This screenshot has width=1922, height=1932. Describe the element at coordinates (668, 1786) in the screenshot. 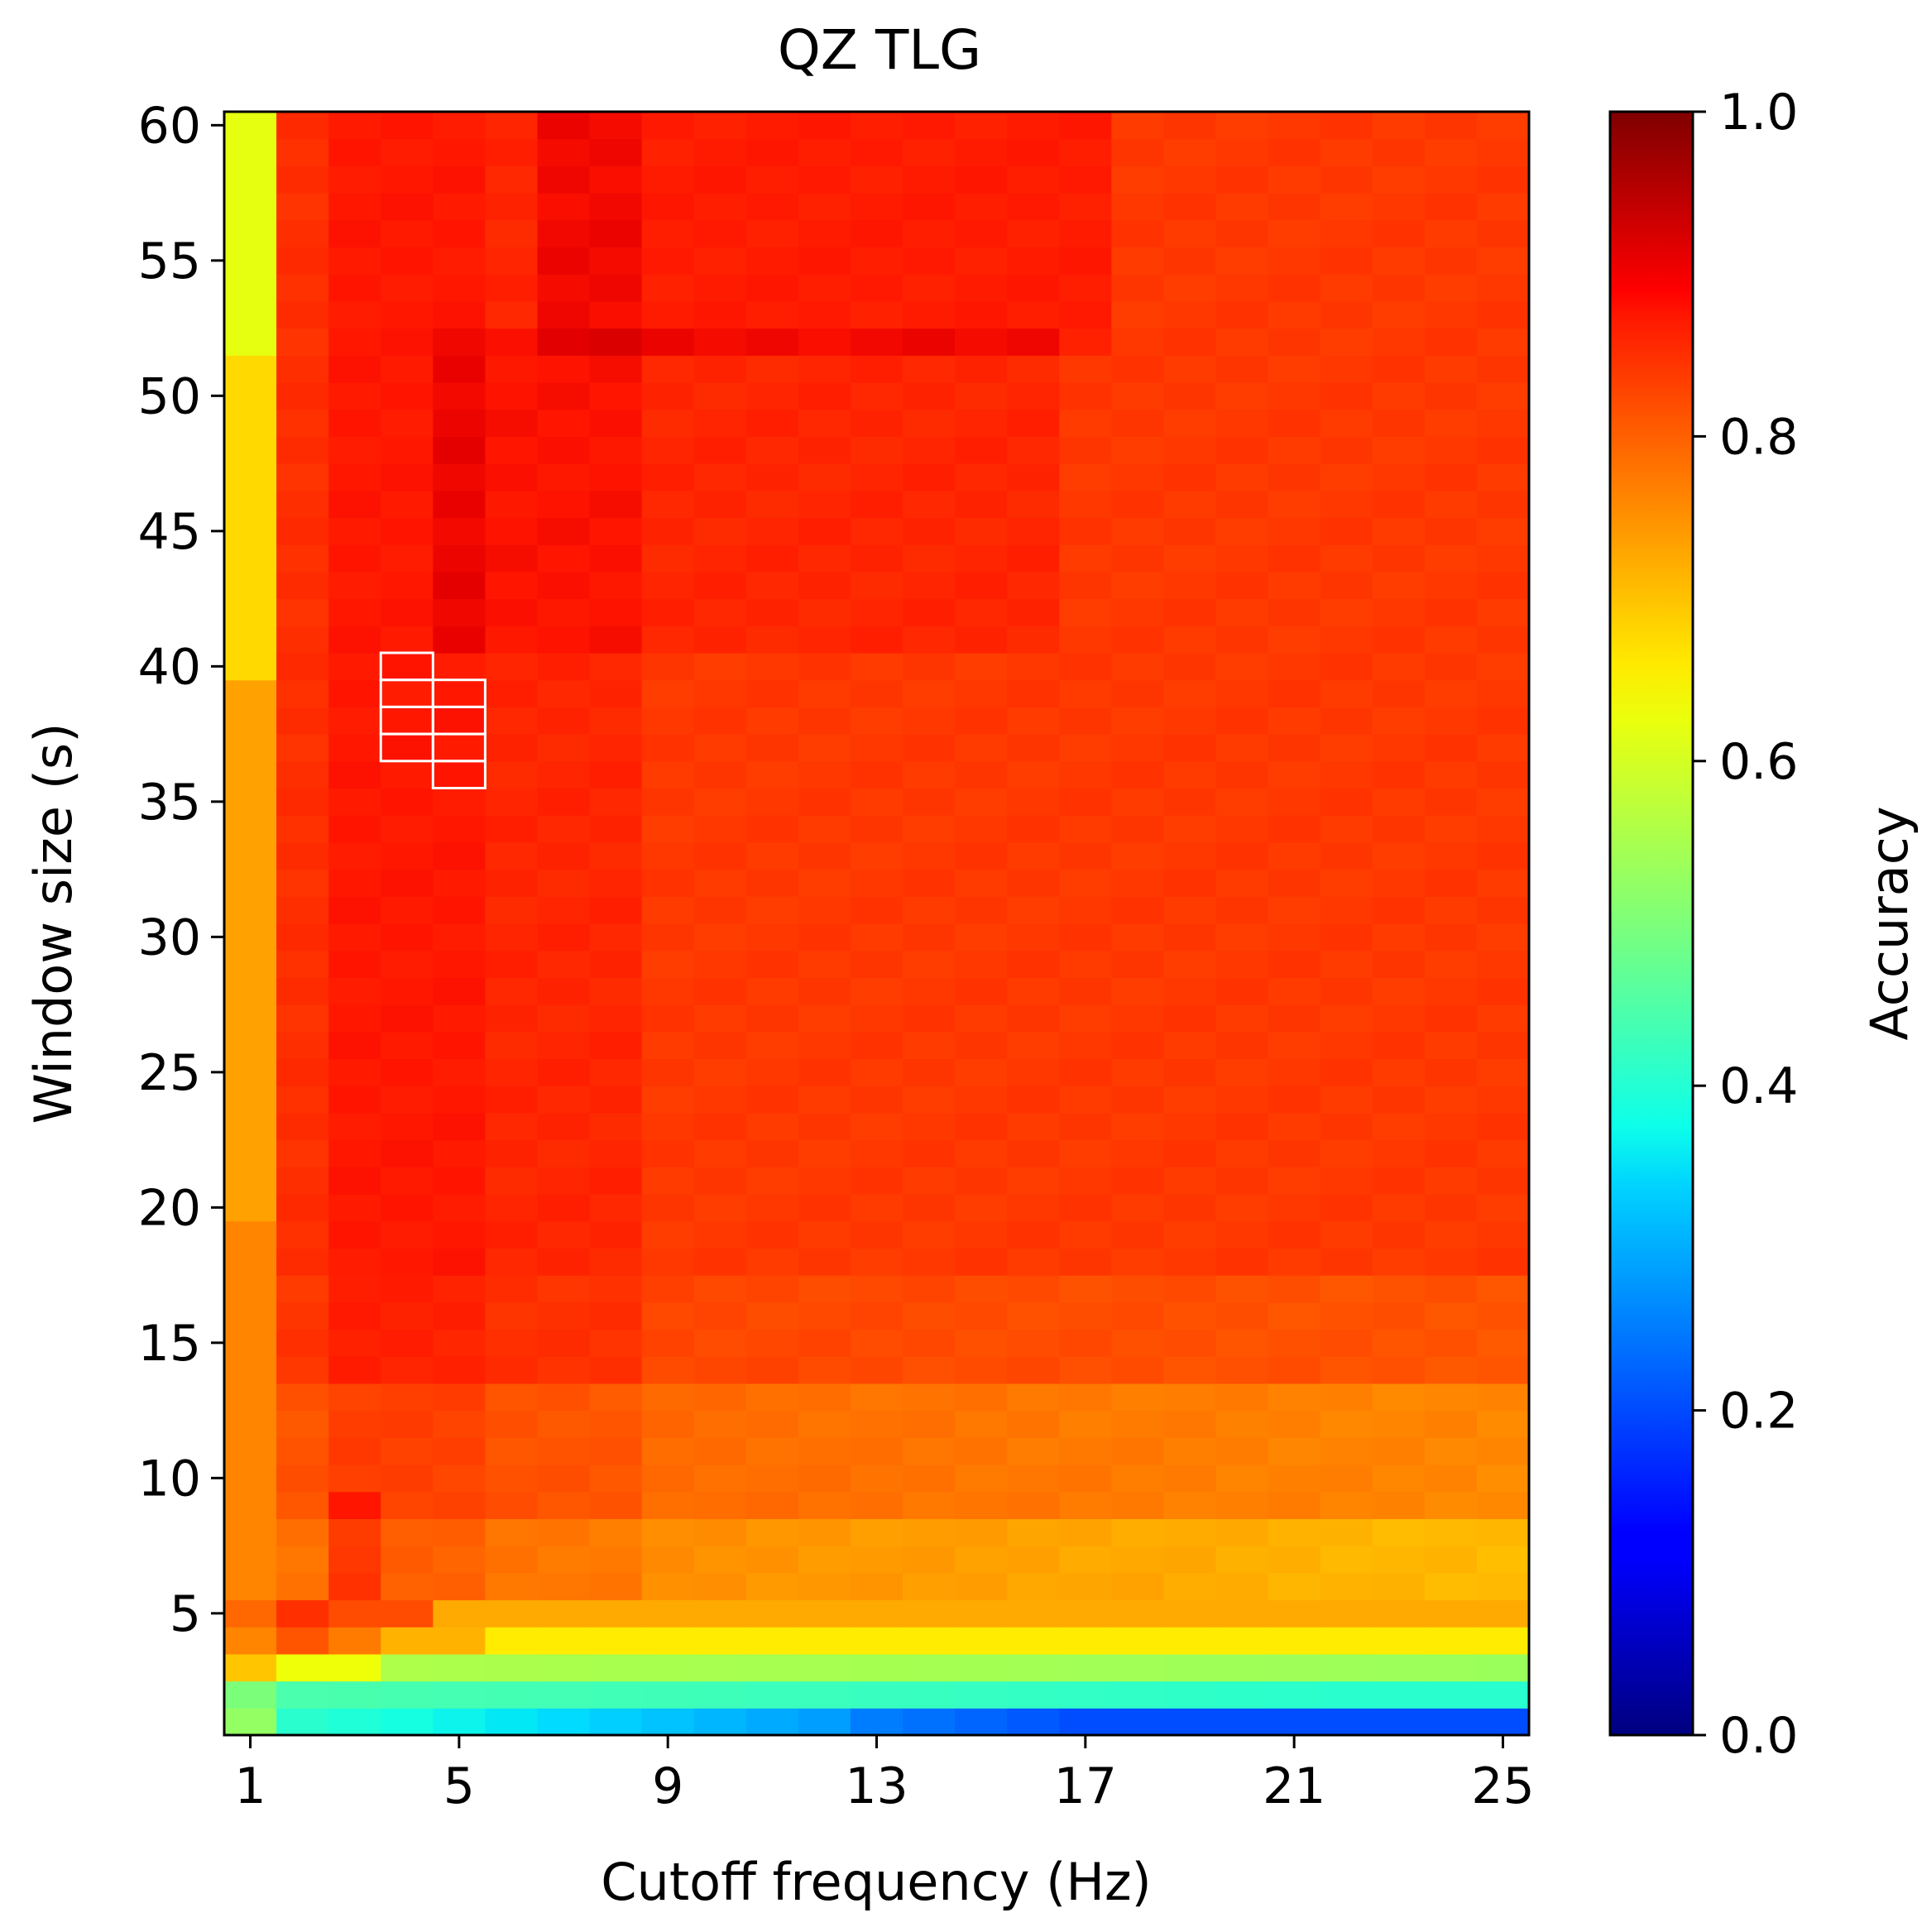

I see `x-tick-label: 9` at that location.